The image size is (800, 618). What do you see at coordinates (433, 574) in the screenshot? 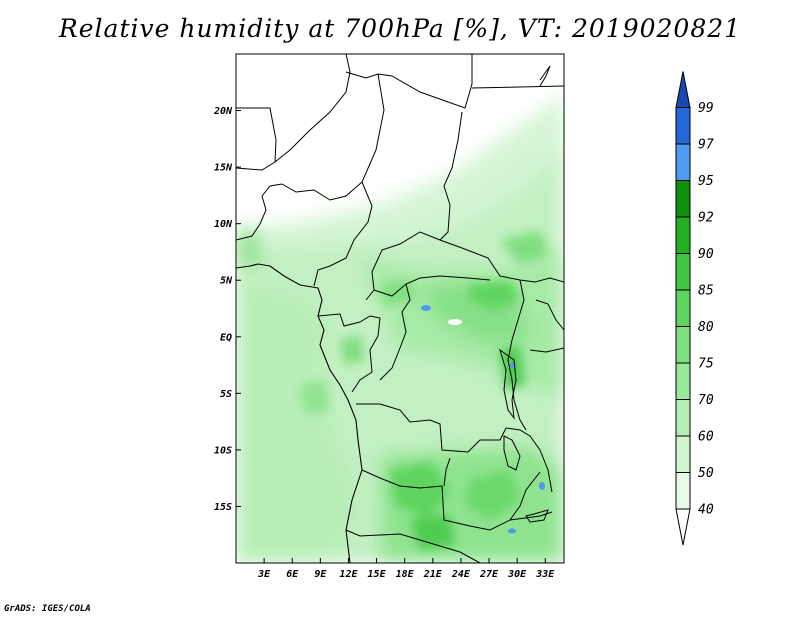
I see `x-tick-label: 21E` at bounding box center [433, 574].